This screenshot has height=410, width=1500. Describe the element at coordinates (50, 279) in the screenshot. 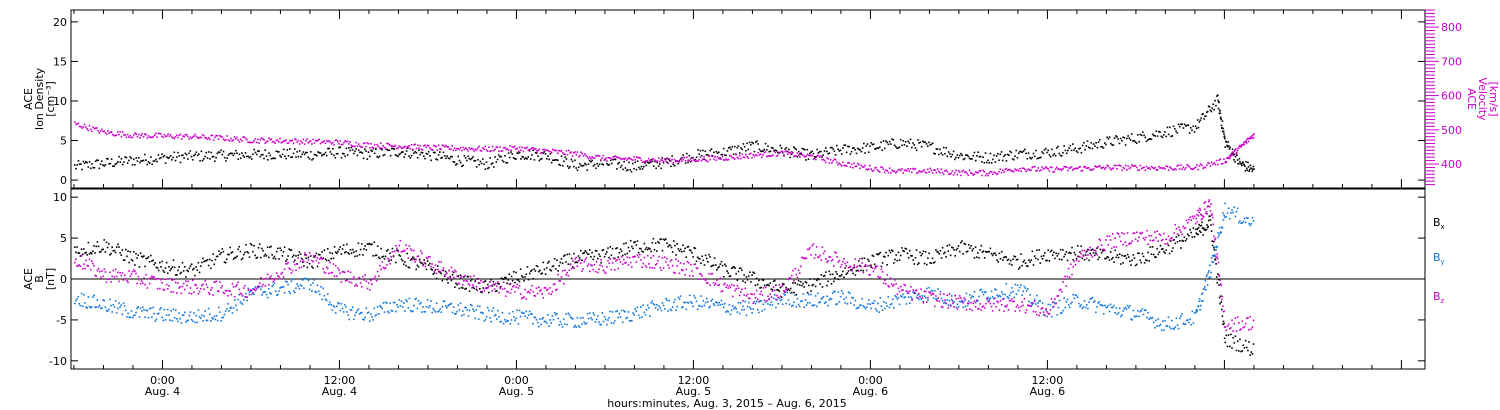

I see `bottom-left-ylabel-line3: [nT]` at that location.